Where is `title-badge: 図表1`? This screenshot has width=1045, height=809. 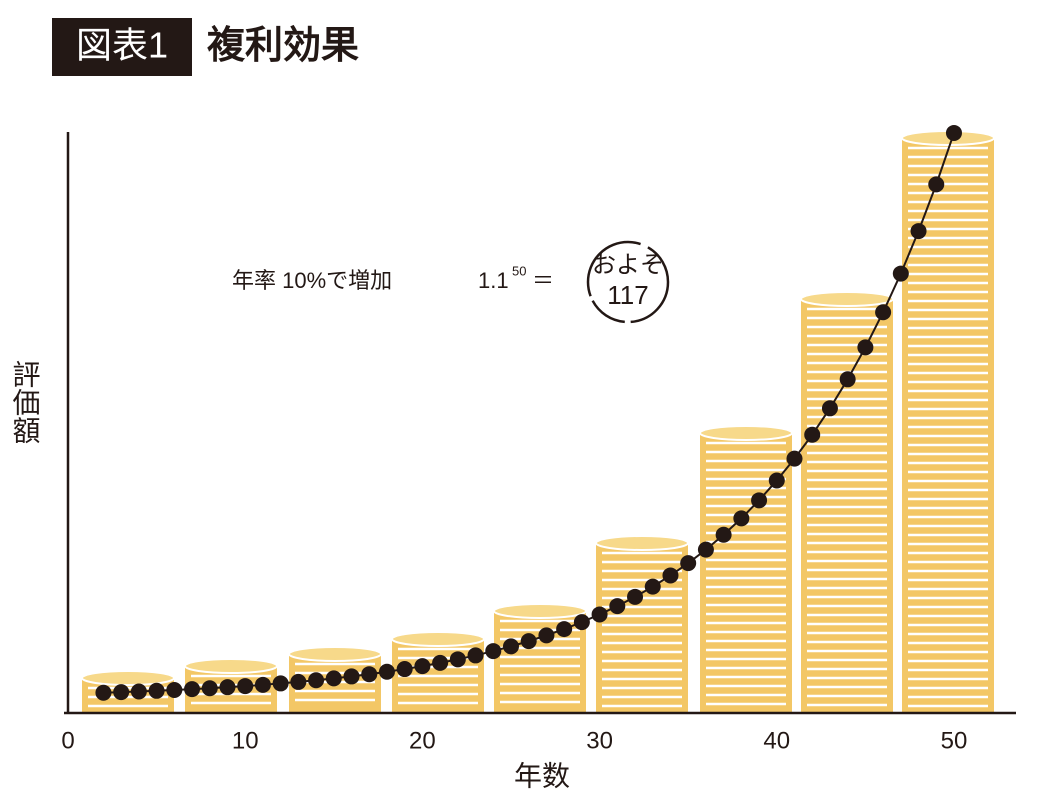
title-badge: 図表1 is located at coordinates (122, 45).